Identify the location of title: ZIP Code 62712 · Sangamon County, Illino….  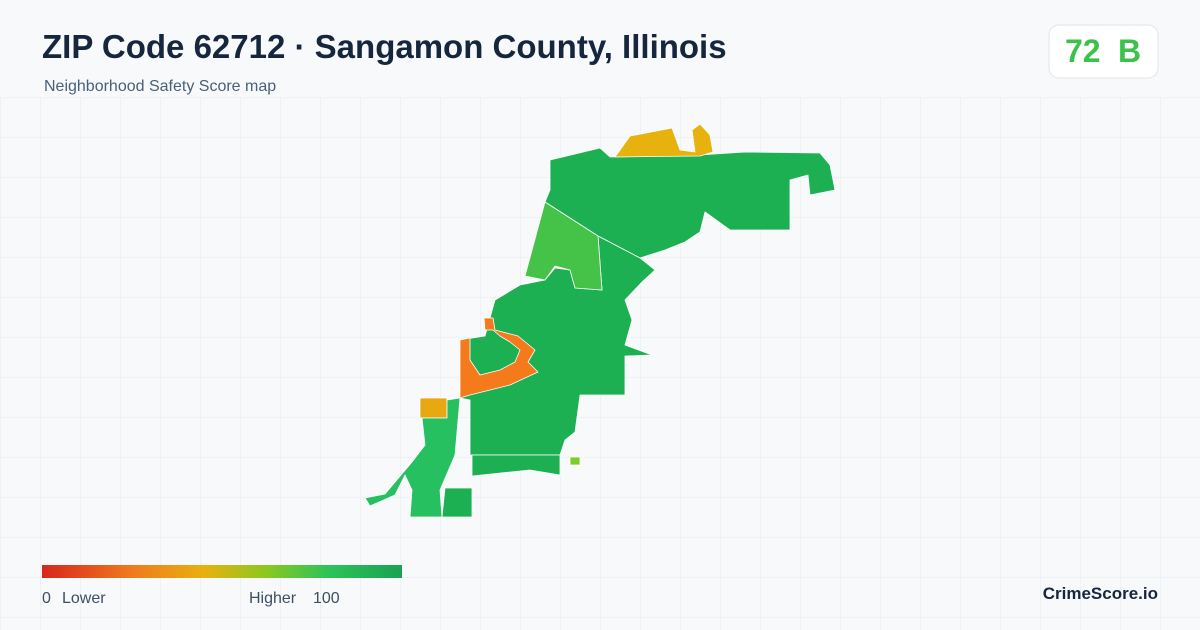
(384, 46).